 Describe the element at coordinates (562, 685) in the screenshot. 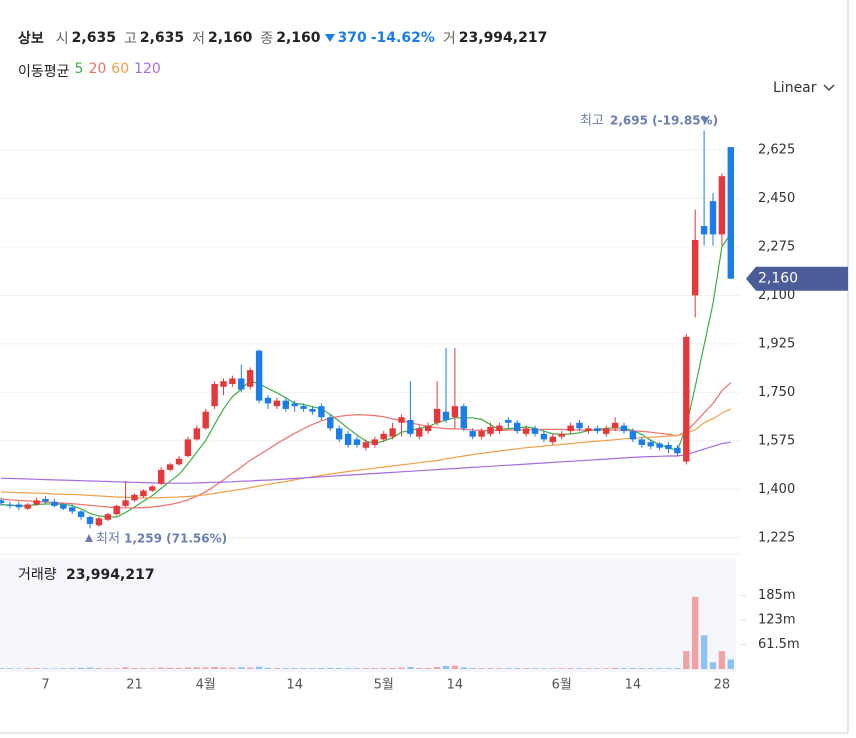

I see `x-tick-label: 6월` at that location.